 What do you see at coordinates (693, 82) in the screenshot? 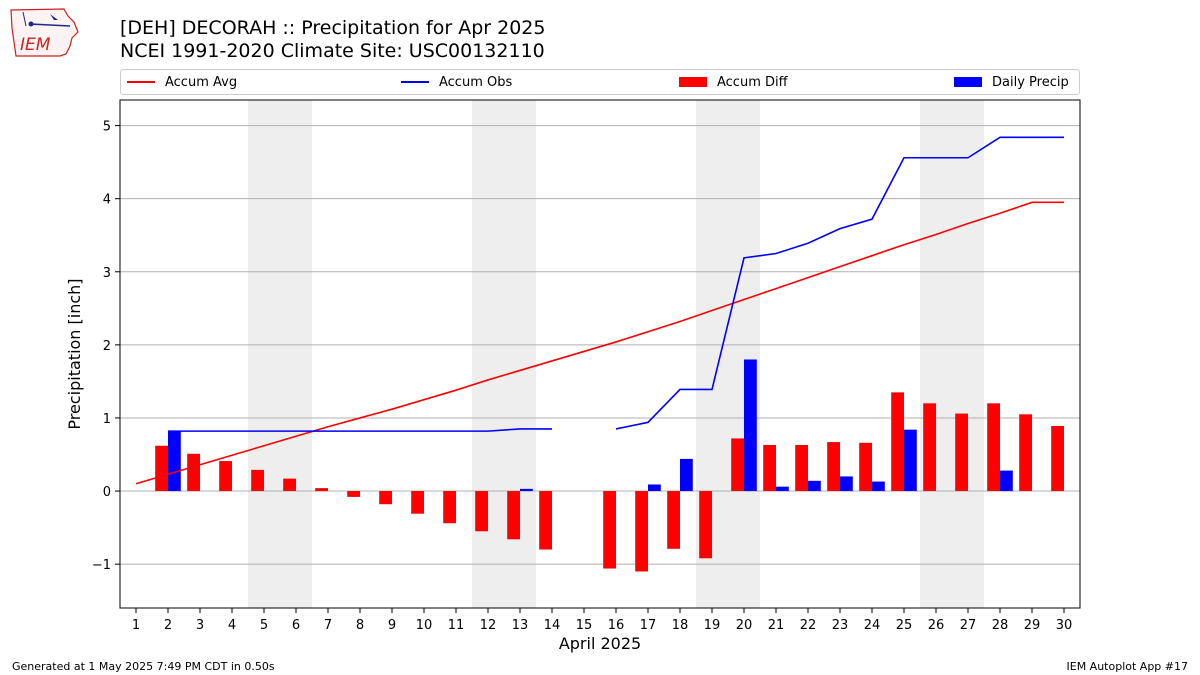
I see `legend-swatch-accum-diff` at bounding box center [693, 82].